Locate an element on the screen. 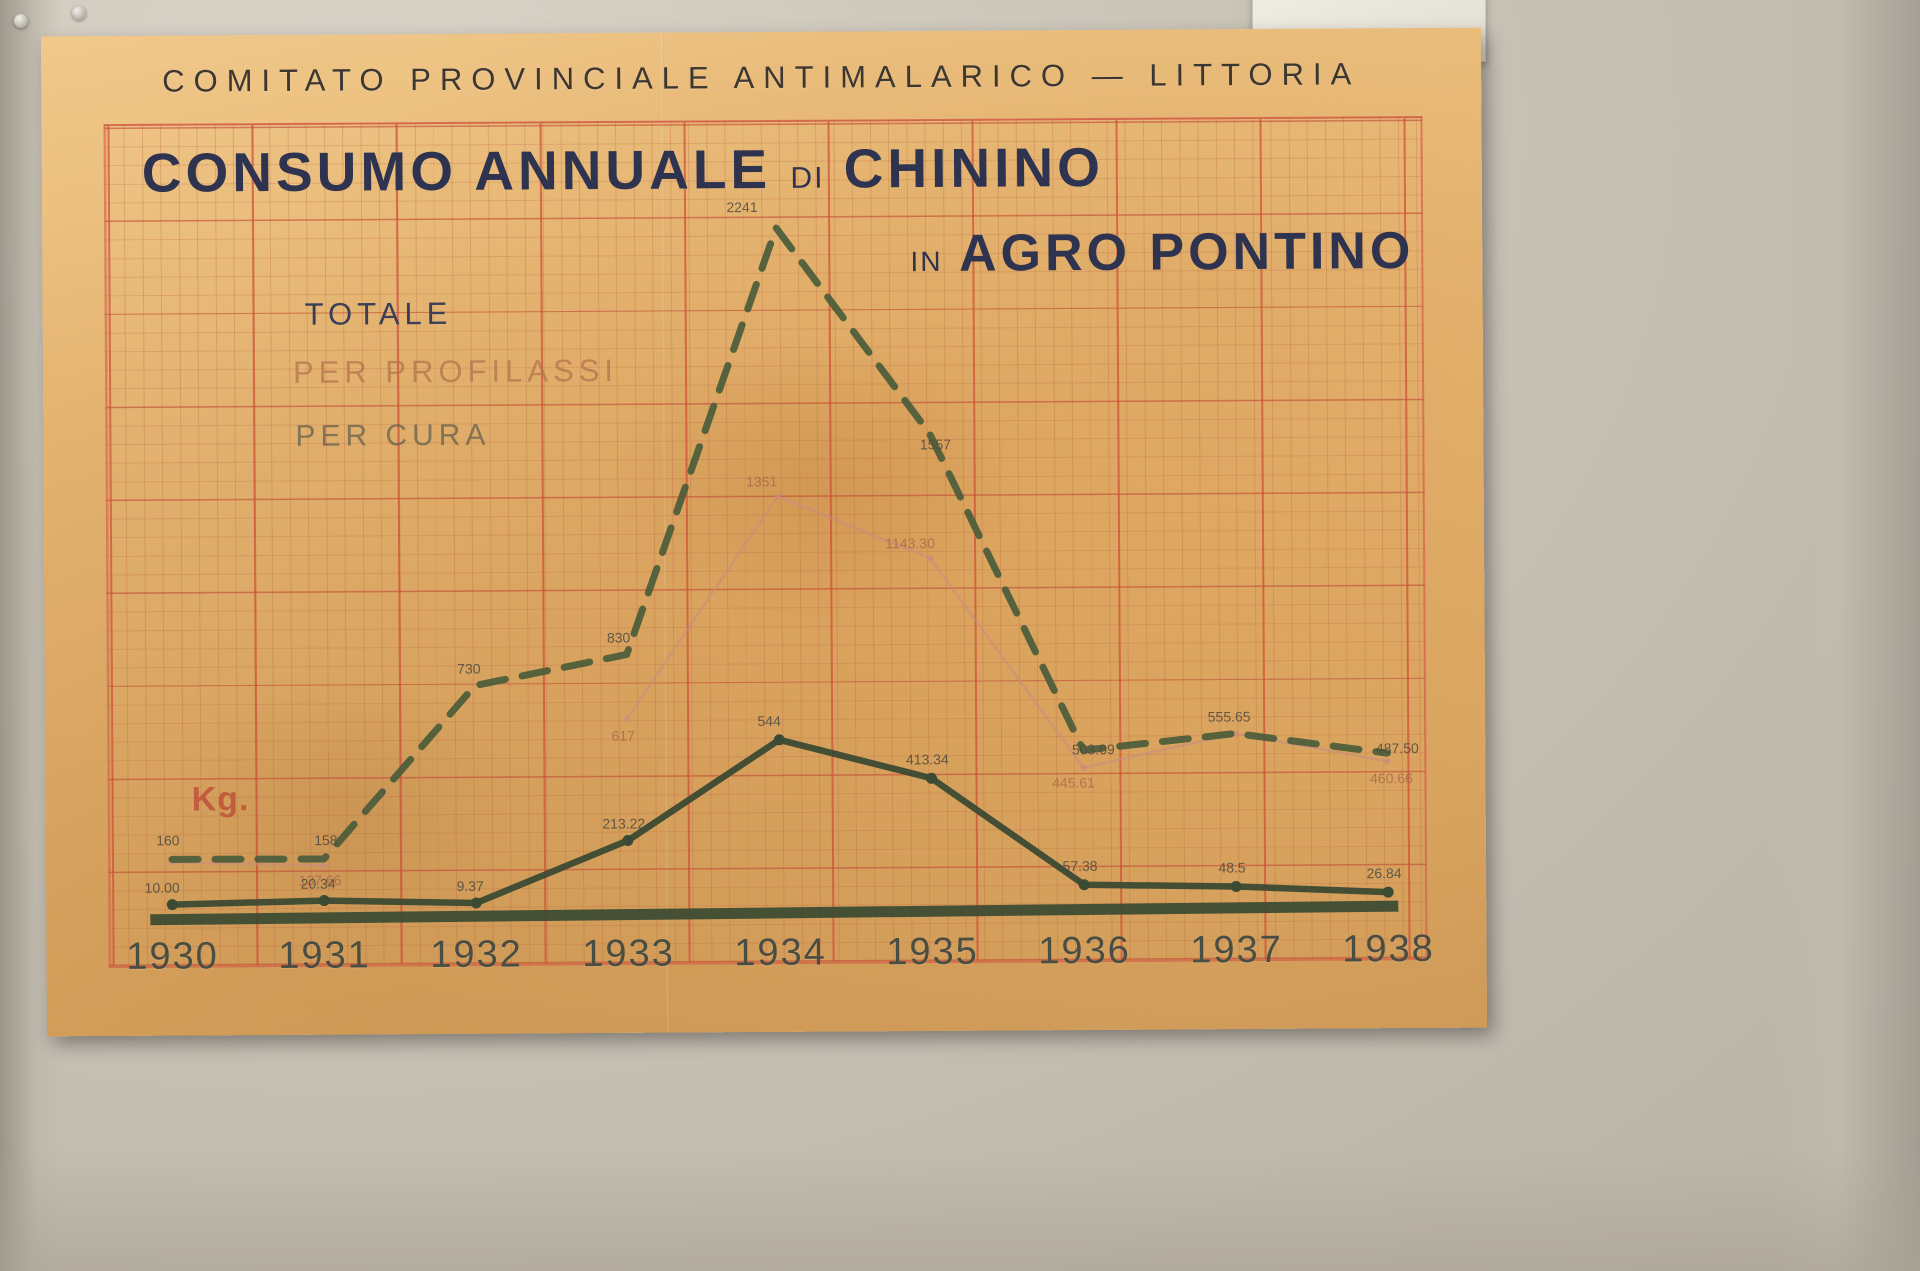 This screenshot has width=1920, height=1271. wall-shadow-bottom is located at coordinates (960, 1211).